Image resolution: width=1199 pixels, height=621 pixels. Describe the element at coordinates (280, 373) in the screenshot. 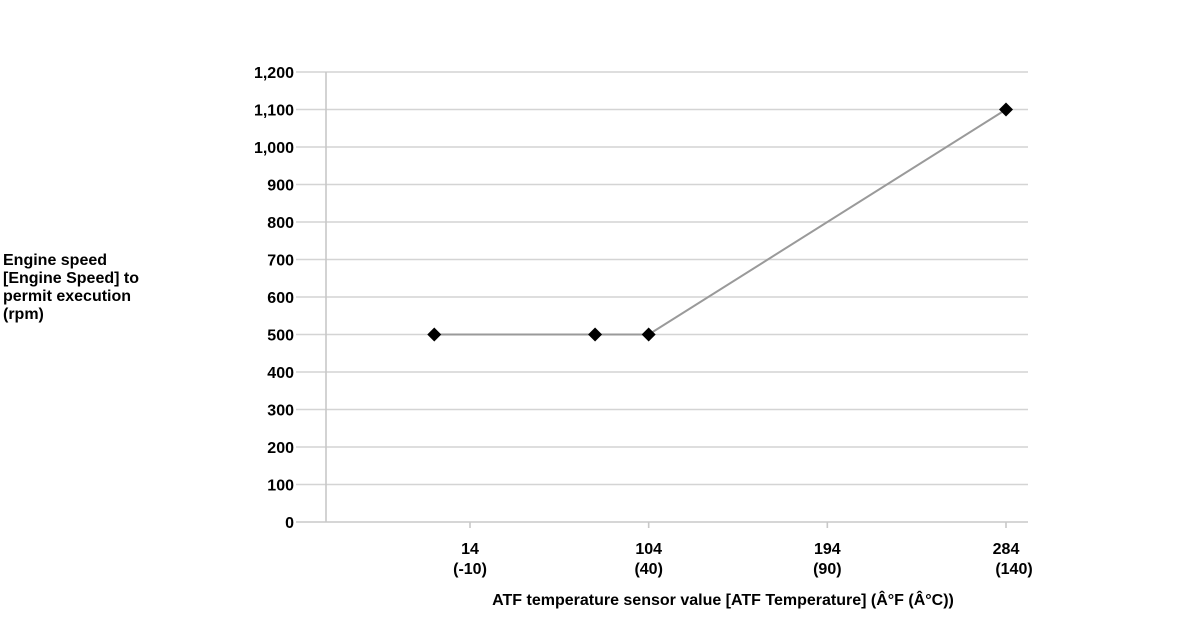

I see `y-tick-label: 400` at that location.